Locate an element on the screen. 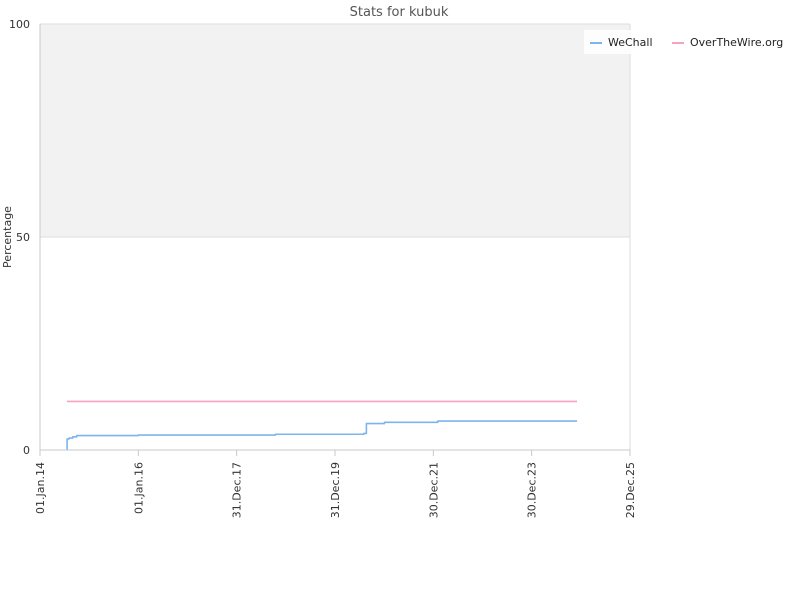 The height and width of the screenshot is (600, 800). legend-item-label-0: WeChall is located at coordinates (630, 42).